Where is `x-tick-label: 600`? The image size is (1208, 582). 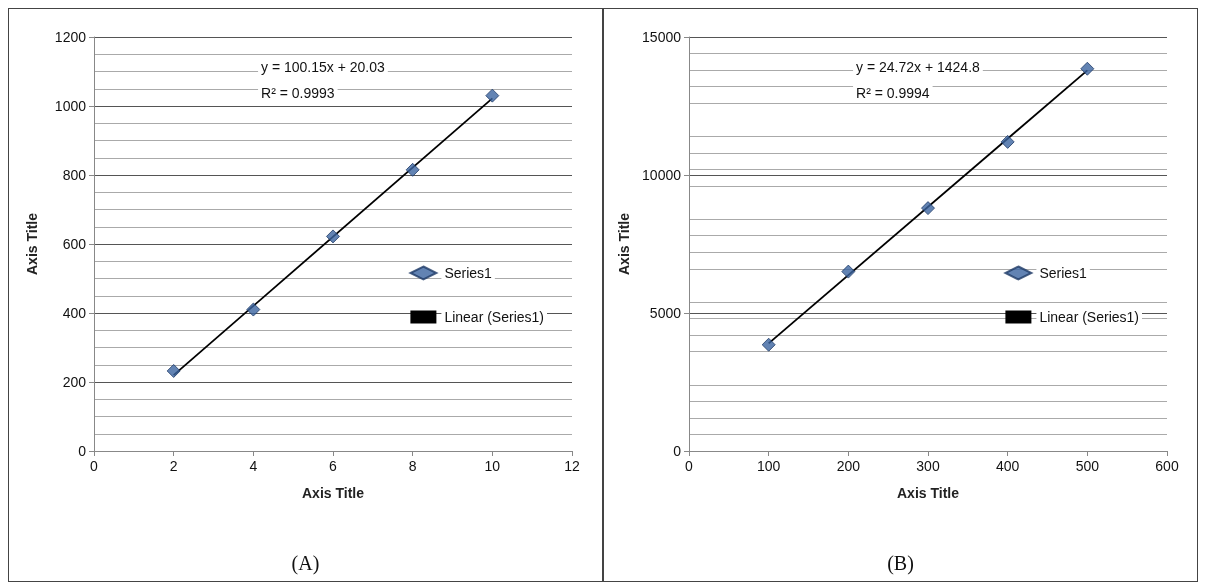
x-tick-label: 600 is located at coordinates (1167, 466).